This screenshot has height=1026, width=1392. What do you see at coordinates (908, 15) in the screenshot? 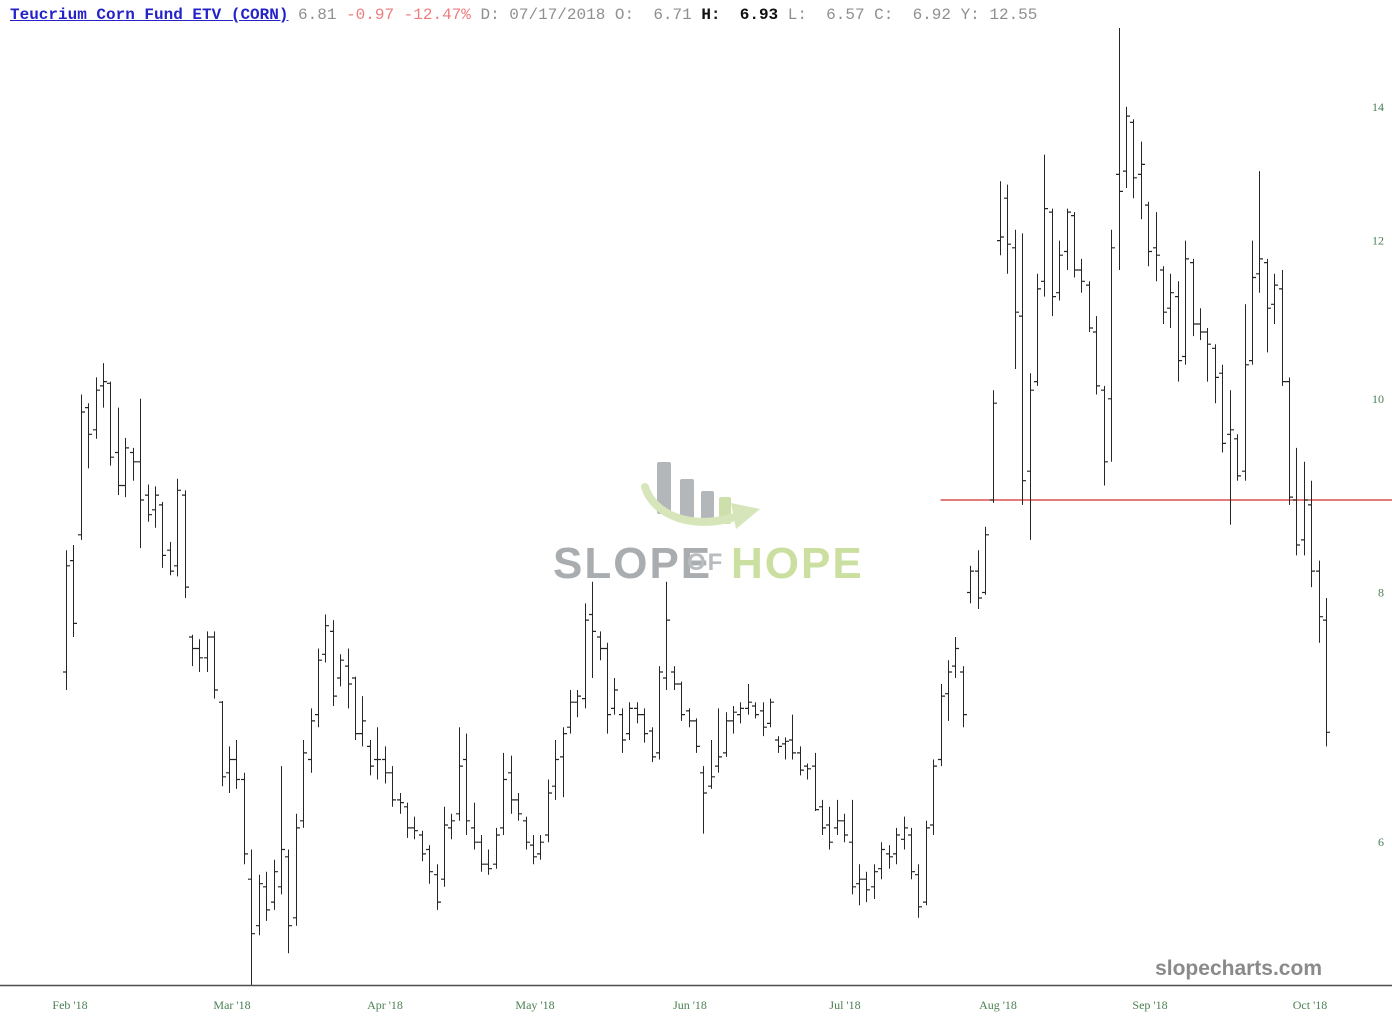
I see `session-low-close-prev: L: 6.57 C: 6.92 Y: 12.55` at bounding box center [908, 15].